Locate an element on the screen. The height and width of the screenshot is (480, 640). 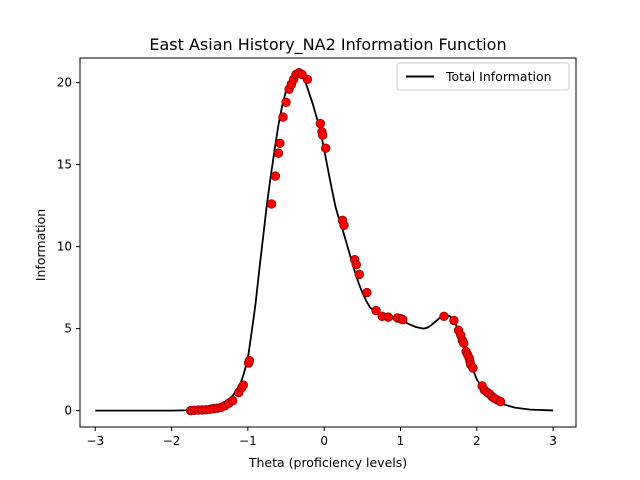
x-tick-label: 0 is located at coordinates (324, 441).